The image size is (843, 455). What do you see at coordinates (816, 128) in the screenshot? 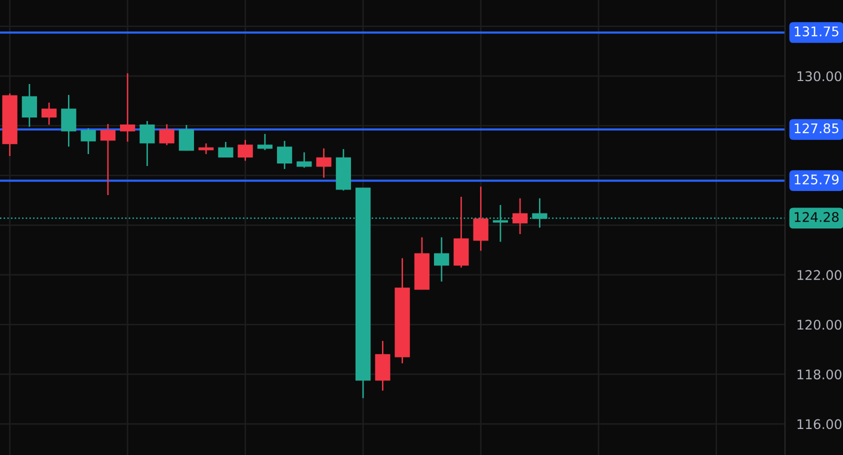
I see `ref-line-label: 127.85` at bounding box center [816, 128].